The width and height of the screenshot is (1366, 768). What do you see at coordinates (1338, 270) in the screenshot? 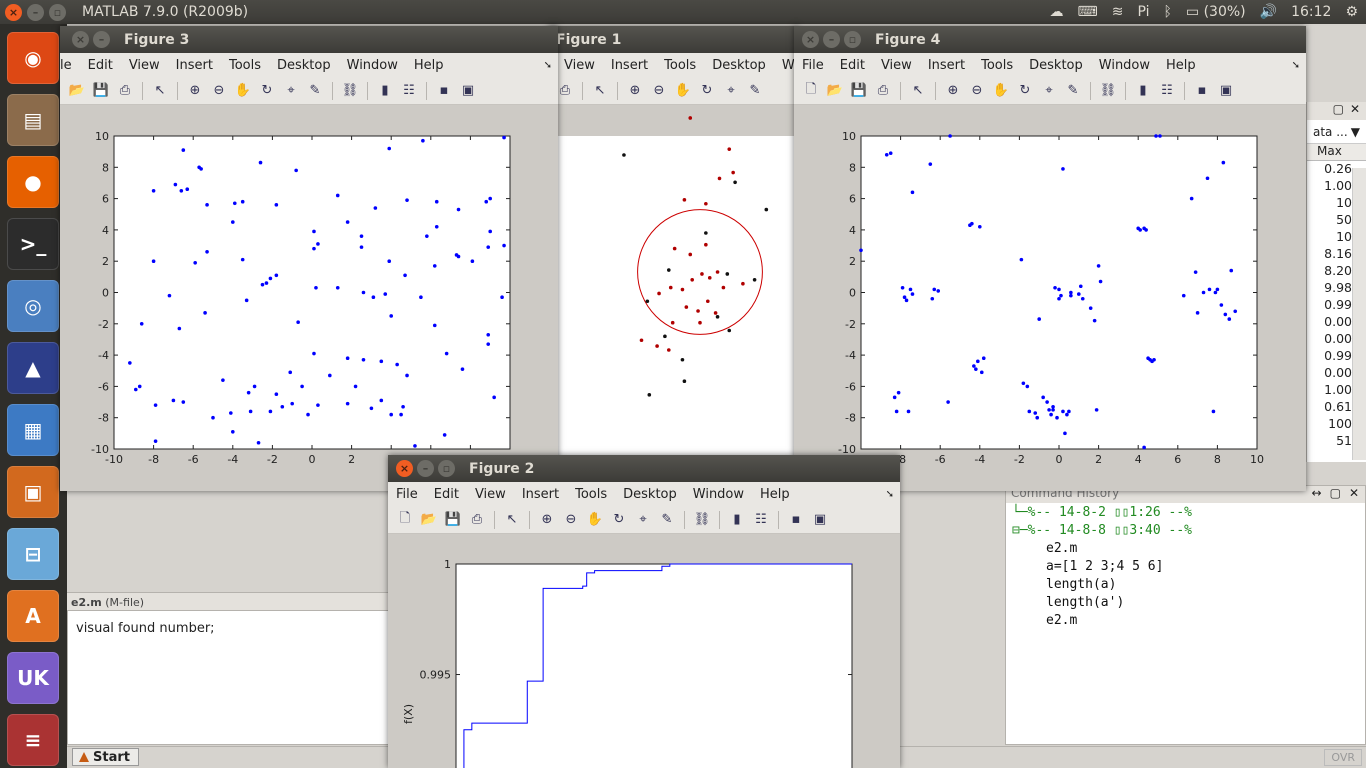
I see `variable-cell: 8.20` at bounding box center [1338, 270].